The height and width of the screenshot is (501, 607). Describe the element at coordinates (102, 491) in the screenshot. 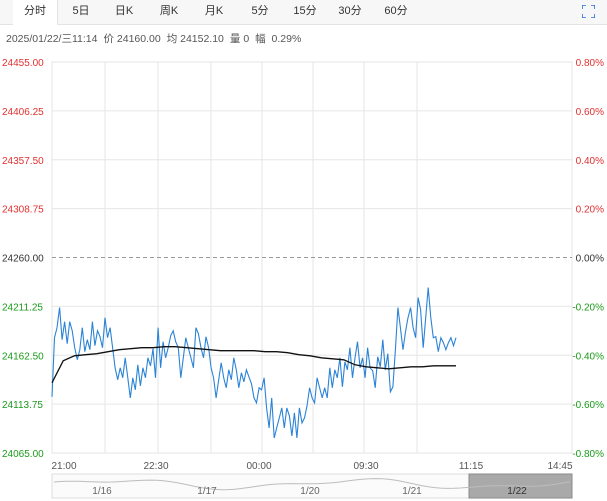

I see `navigator-date-label: 1/16` at that location.